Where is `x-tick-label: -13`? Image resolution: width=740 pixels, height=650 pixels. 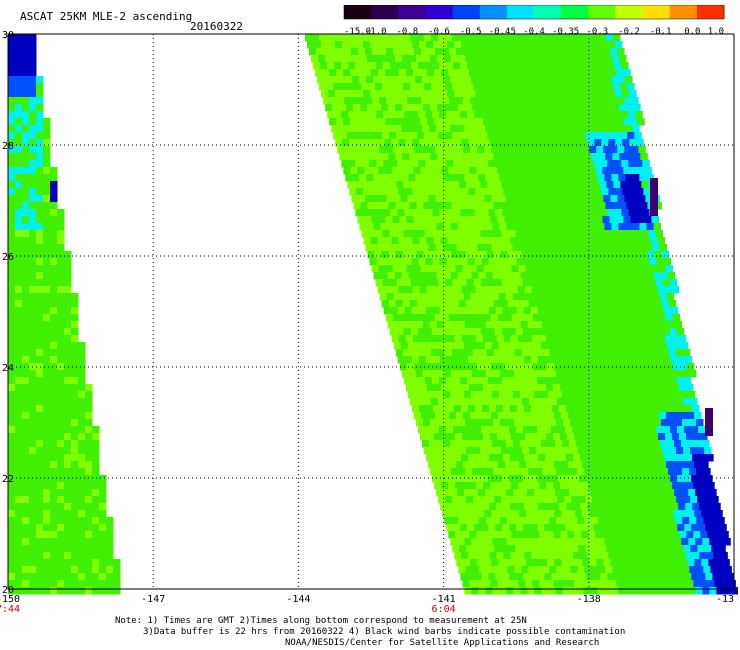 x-tick-label: -13 is located at coordinates (725, 599).